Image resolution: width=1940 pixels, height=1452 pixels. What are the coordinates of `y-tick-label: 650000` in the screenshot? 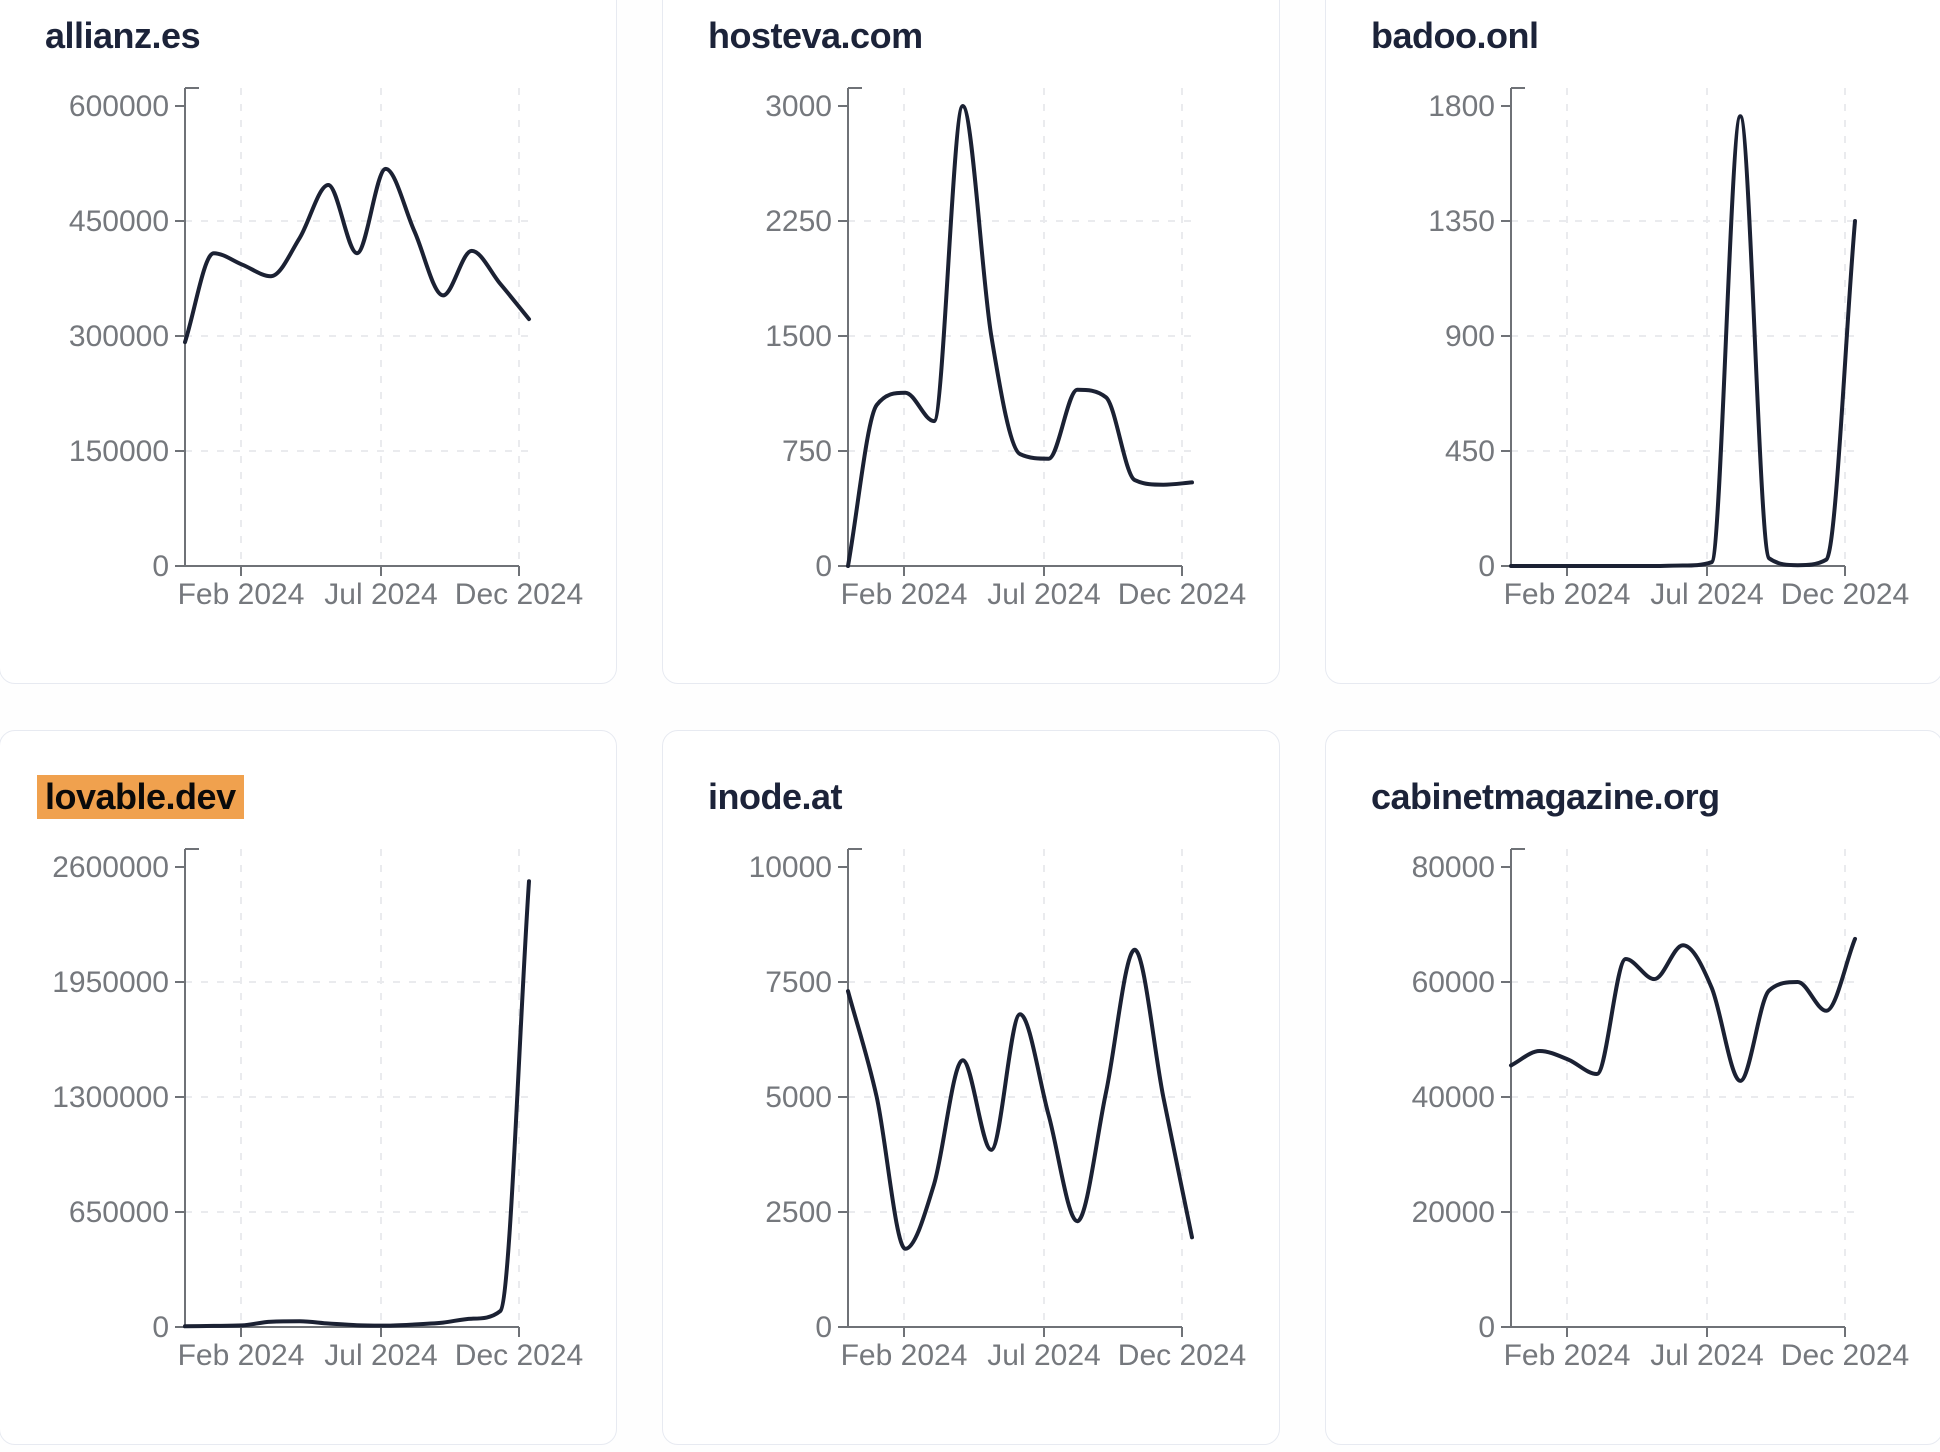 It's located at (119, 1212).